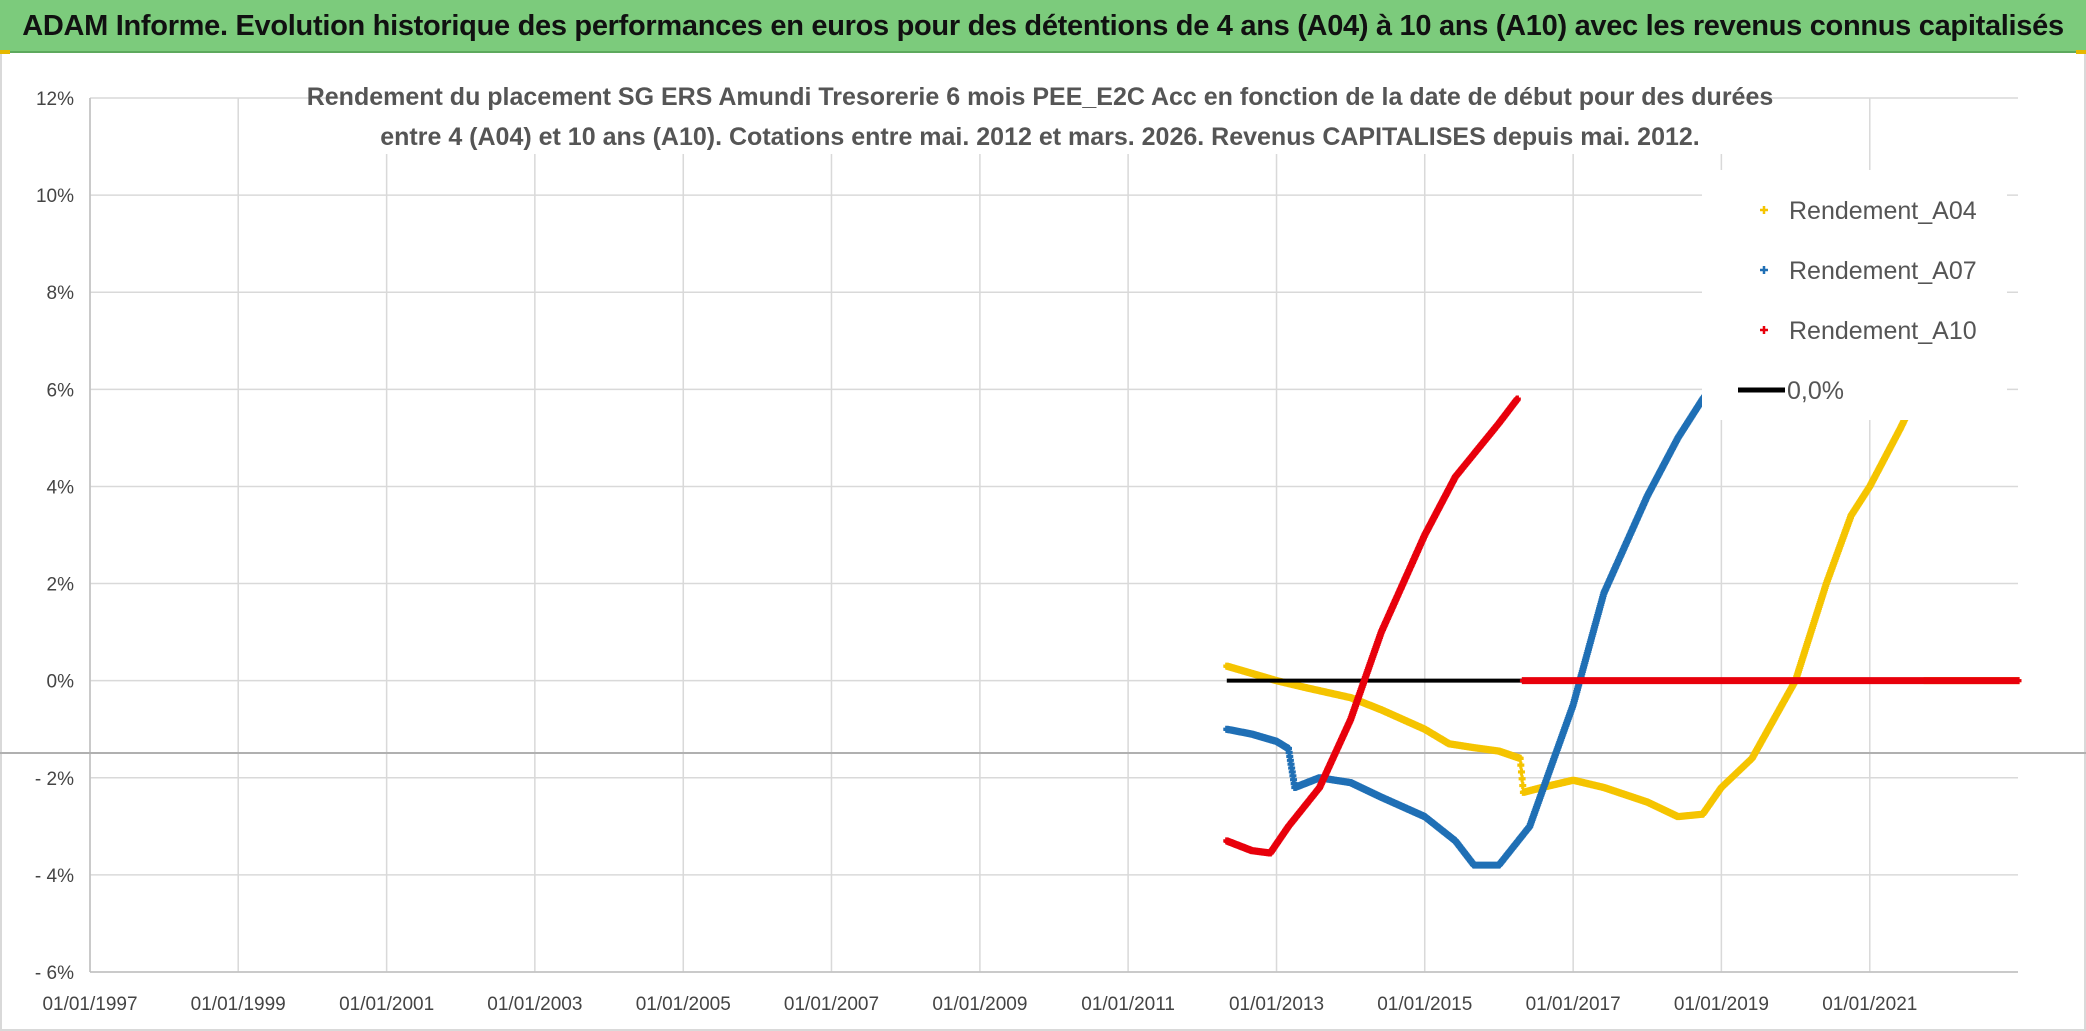  Describe the element at coordinates (1883, 331) in the screenshot. I see `legend-label: Rendement_A10` at that location.